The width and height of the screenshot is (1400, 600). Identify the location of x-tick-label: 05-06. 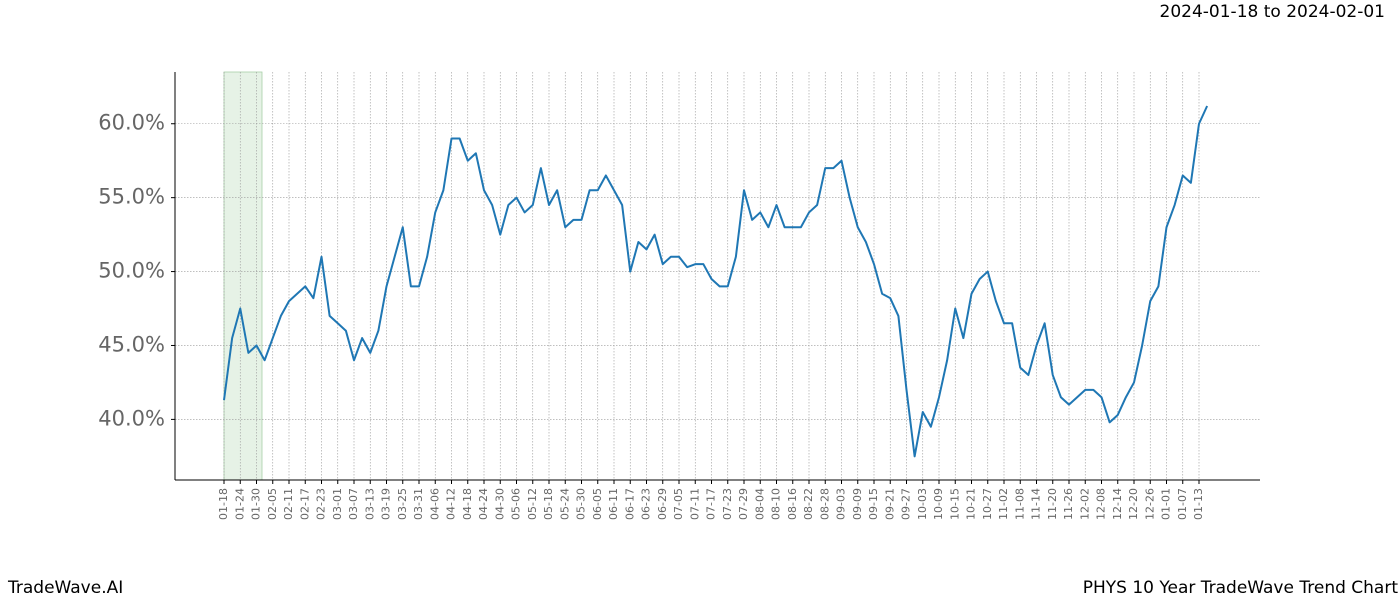
(516, 504).